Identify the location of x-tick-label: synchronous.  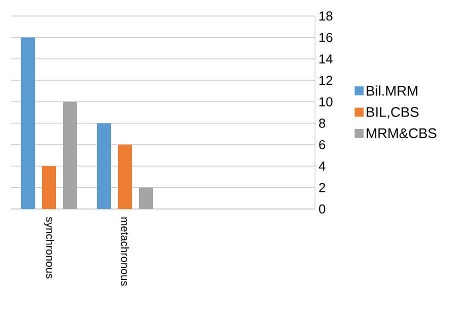
(49, 247).